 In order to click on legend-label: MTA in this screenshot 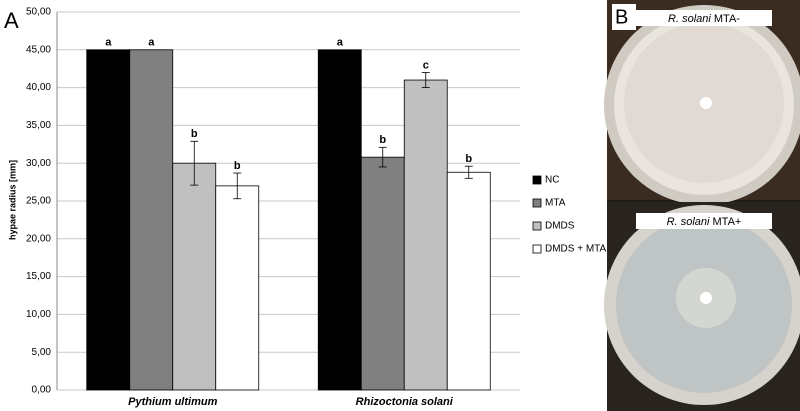, I will do `click(555, 203)`.